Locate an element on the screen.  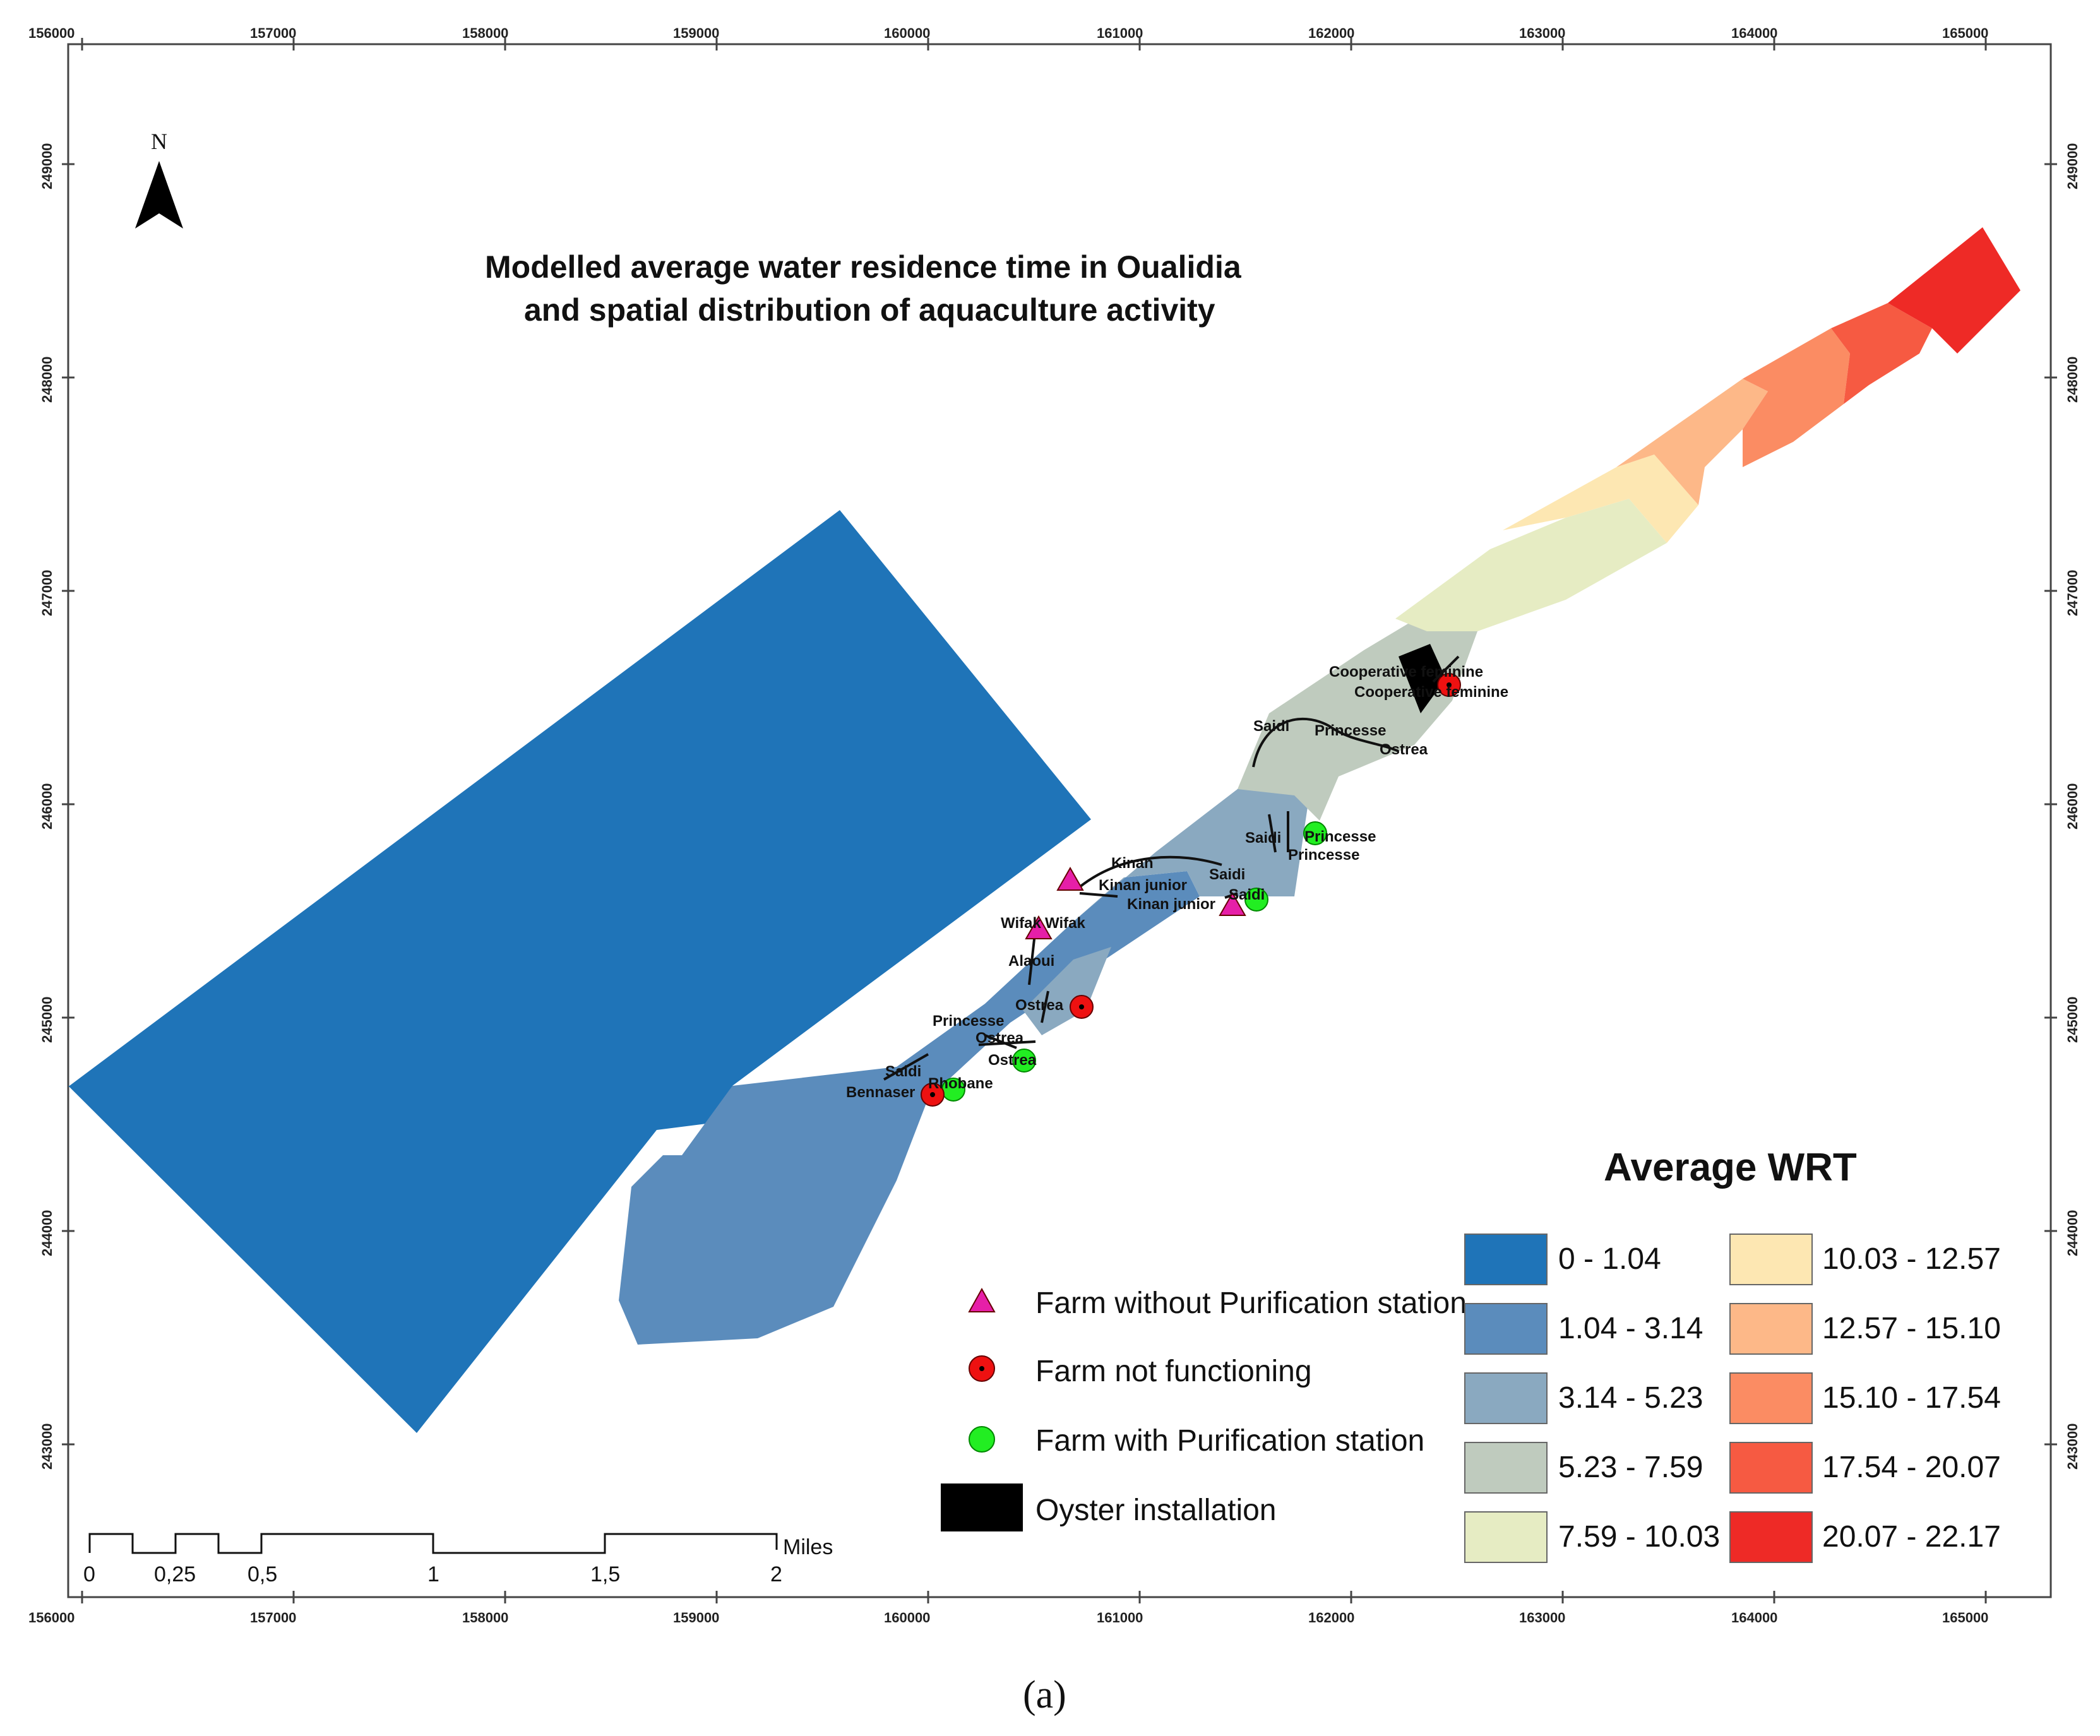
y-tick-label: 245000 is located at coordinates (2072, 1020).